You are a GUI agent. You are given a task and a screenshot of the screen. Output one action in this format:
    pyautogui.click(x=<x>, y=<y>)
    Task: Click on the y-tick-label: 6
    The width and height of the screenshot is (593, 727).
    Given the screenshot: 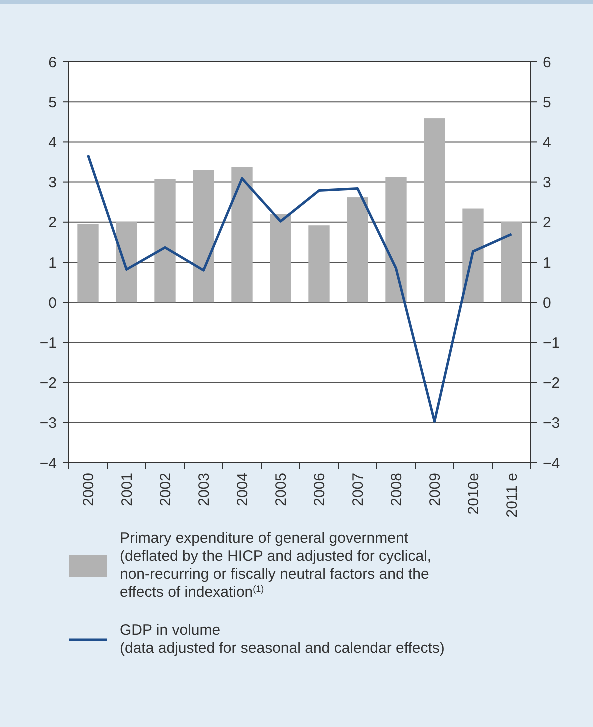 What is the action you would take?
    pyautogui.click(x=52, y=63)
    